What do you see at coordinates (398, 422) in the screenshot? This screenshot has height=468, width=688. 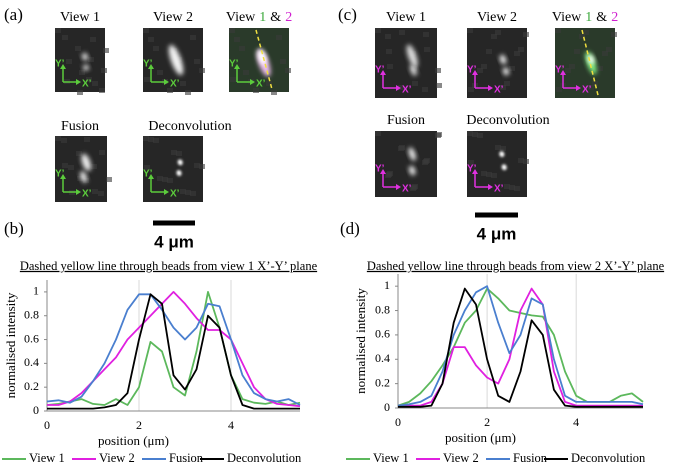 I see `x-tick-label: 0` at bounding box center [398, 422].